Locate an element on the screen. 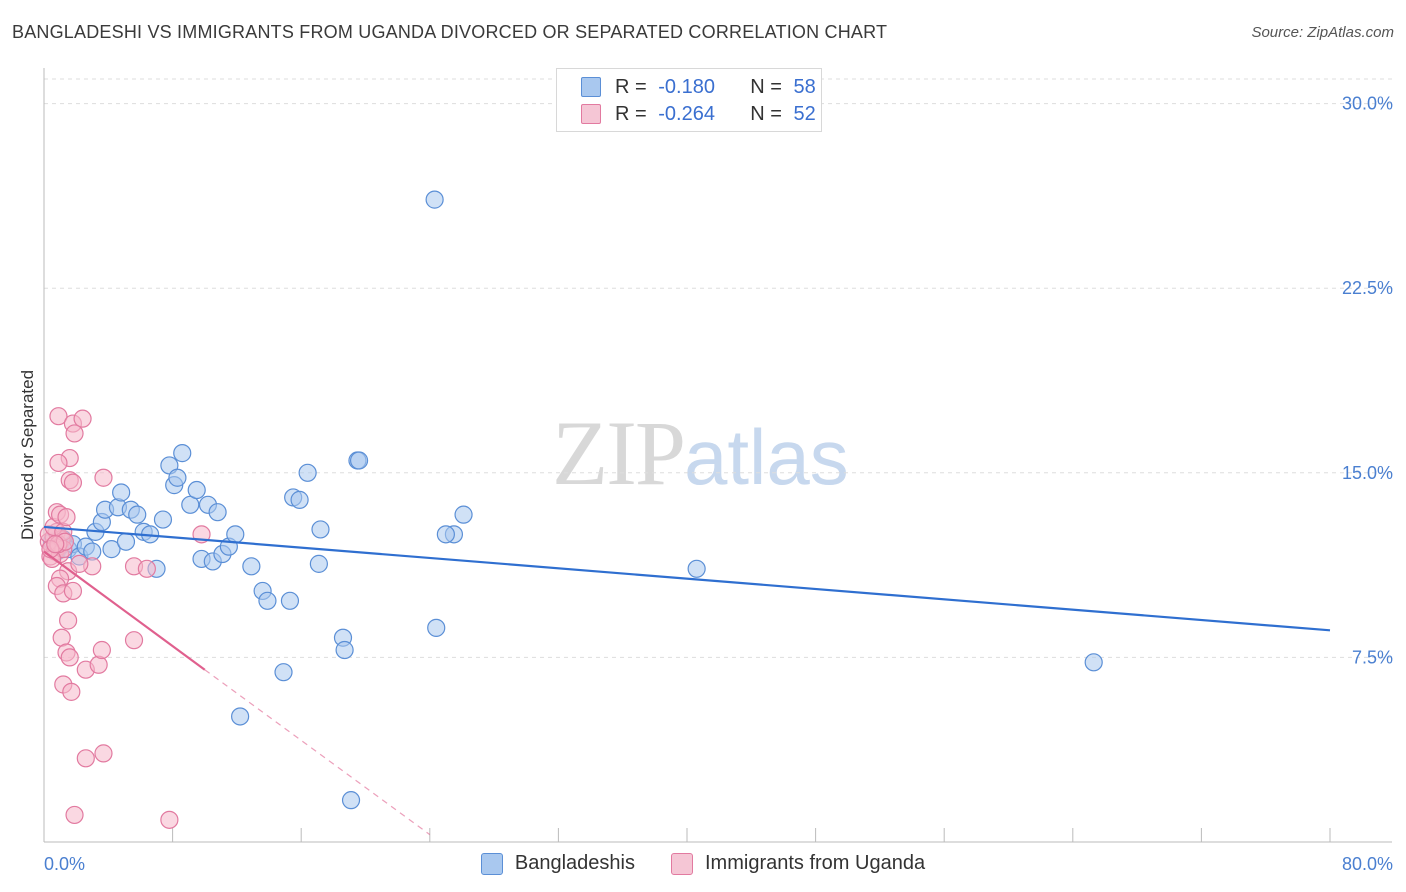 This screenshot has height=892, width=1406. legend-n-value: 52 is located at coordinates (804, 113).